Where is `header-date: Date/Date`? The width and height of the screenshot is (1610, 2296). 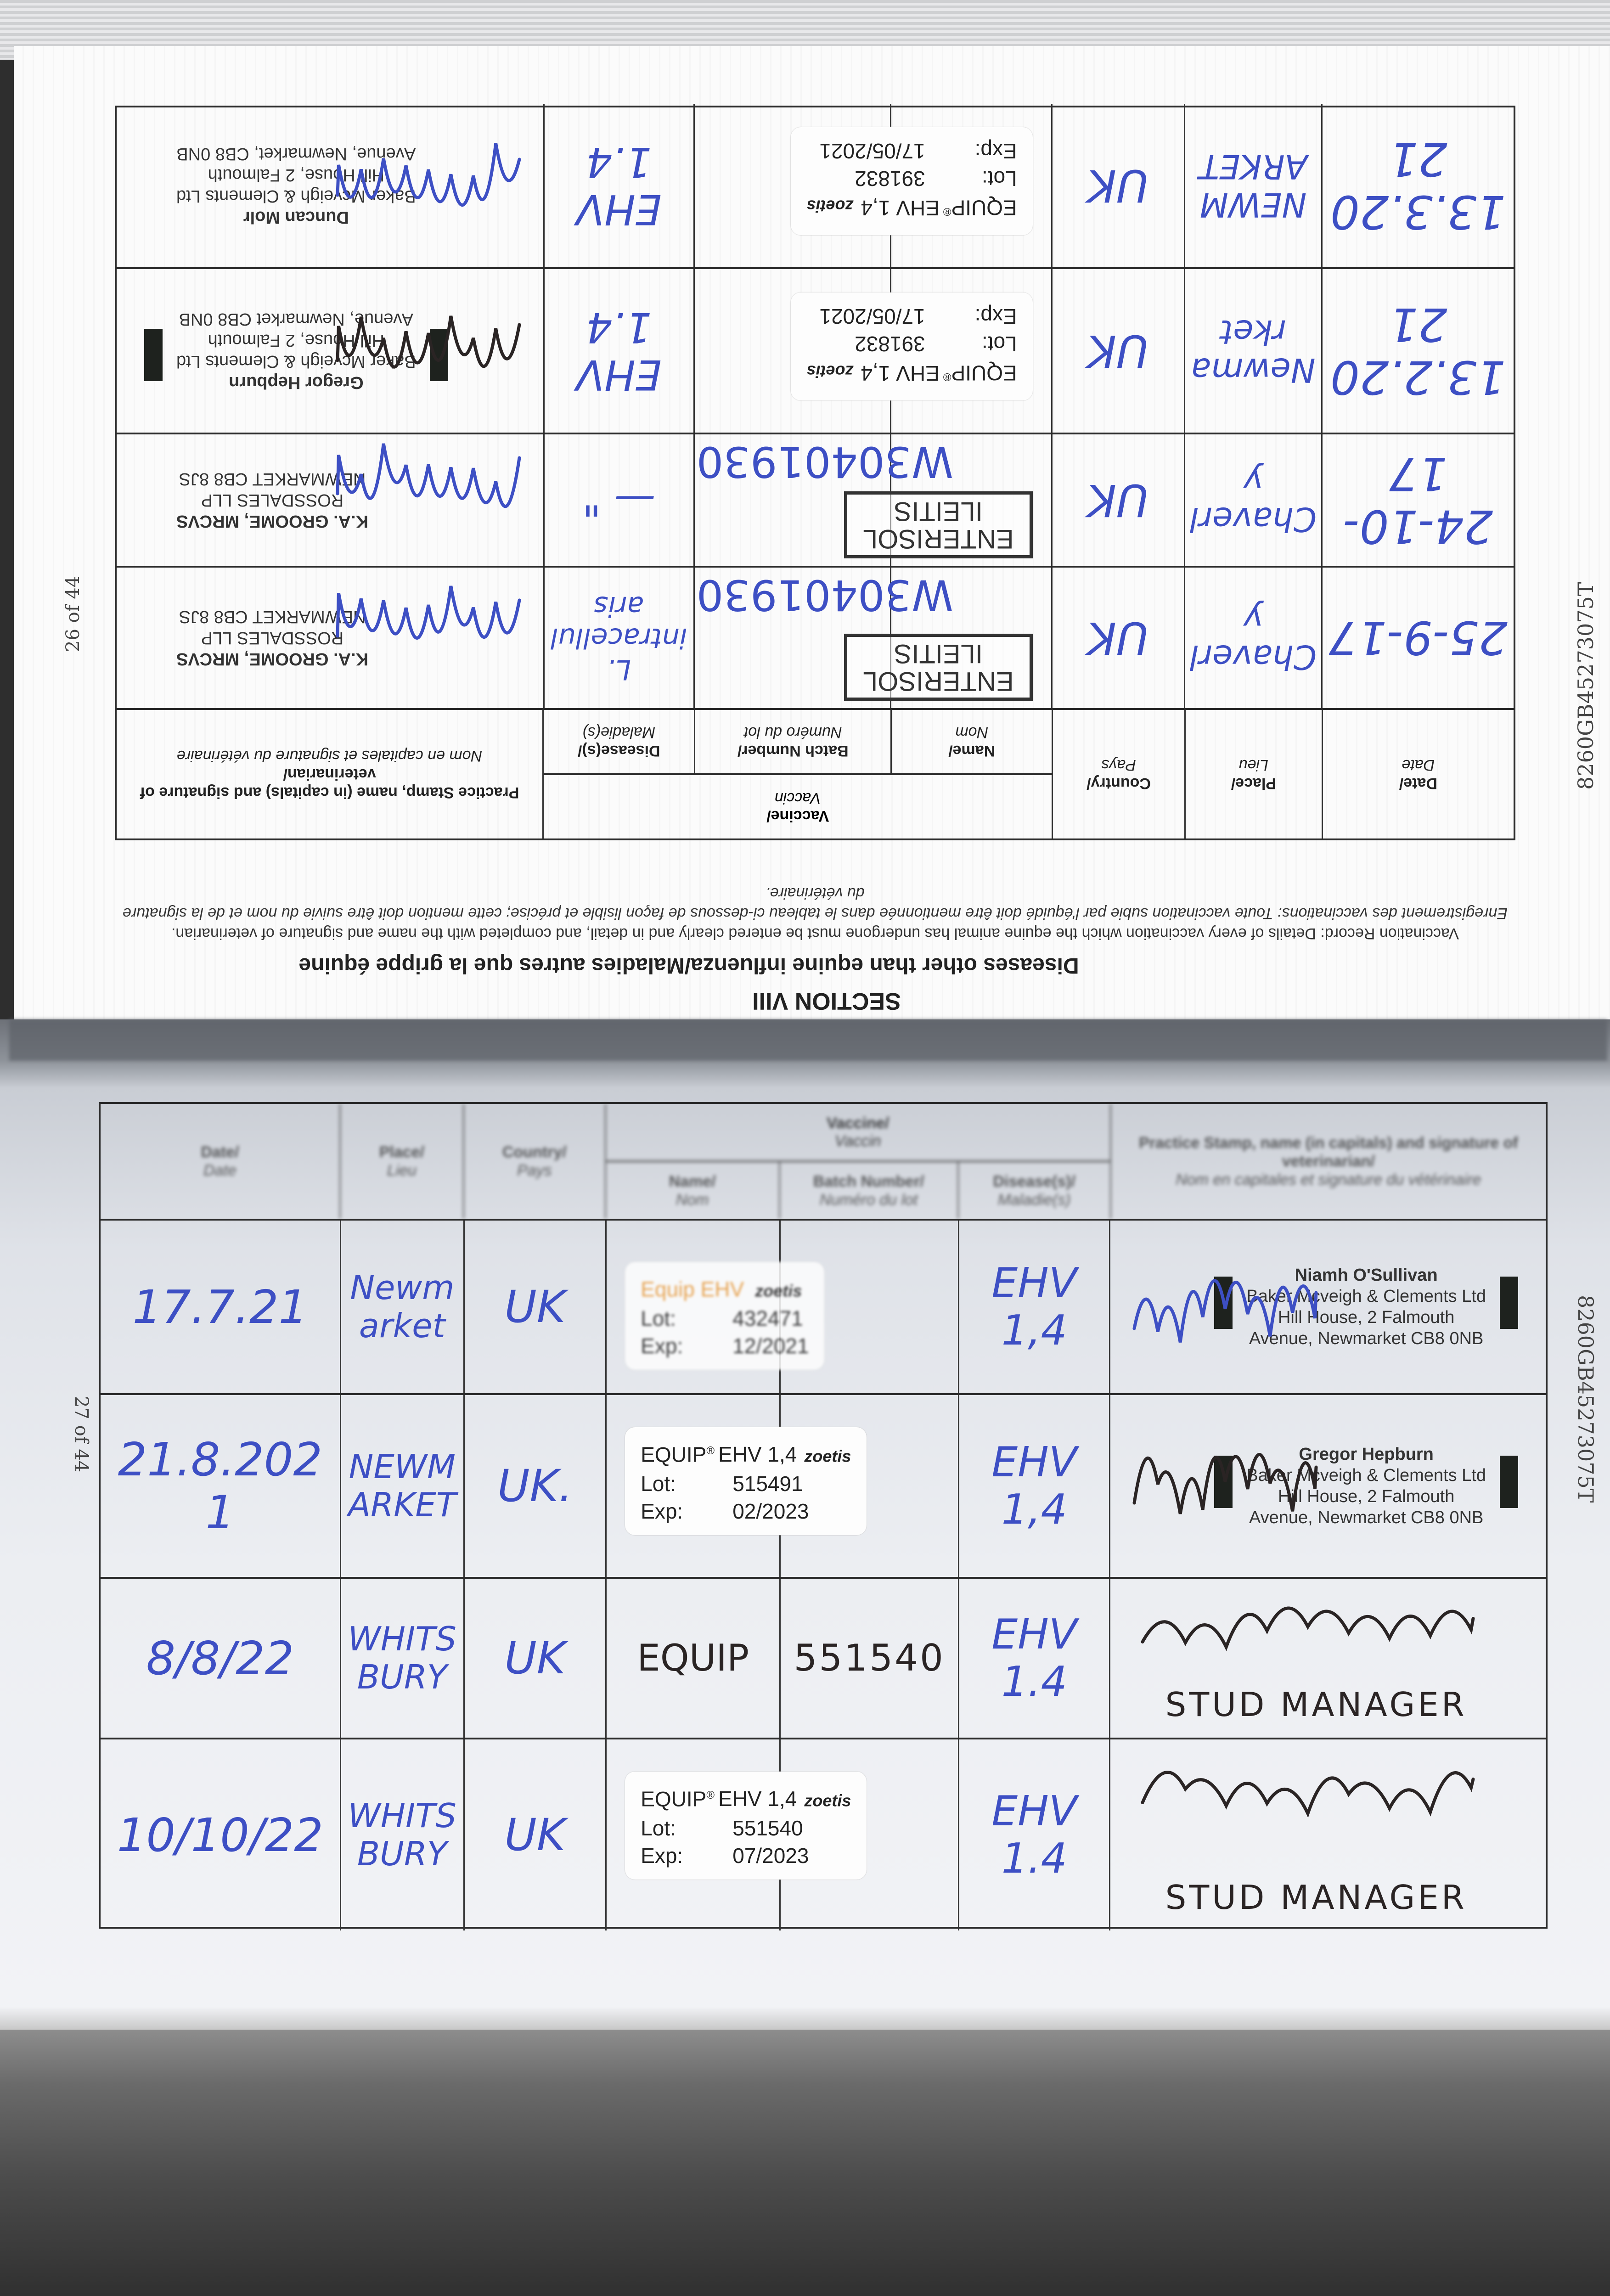
header-date: Date/Date is located at coordinates (221, 1161).